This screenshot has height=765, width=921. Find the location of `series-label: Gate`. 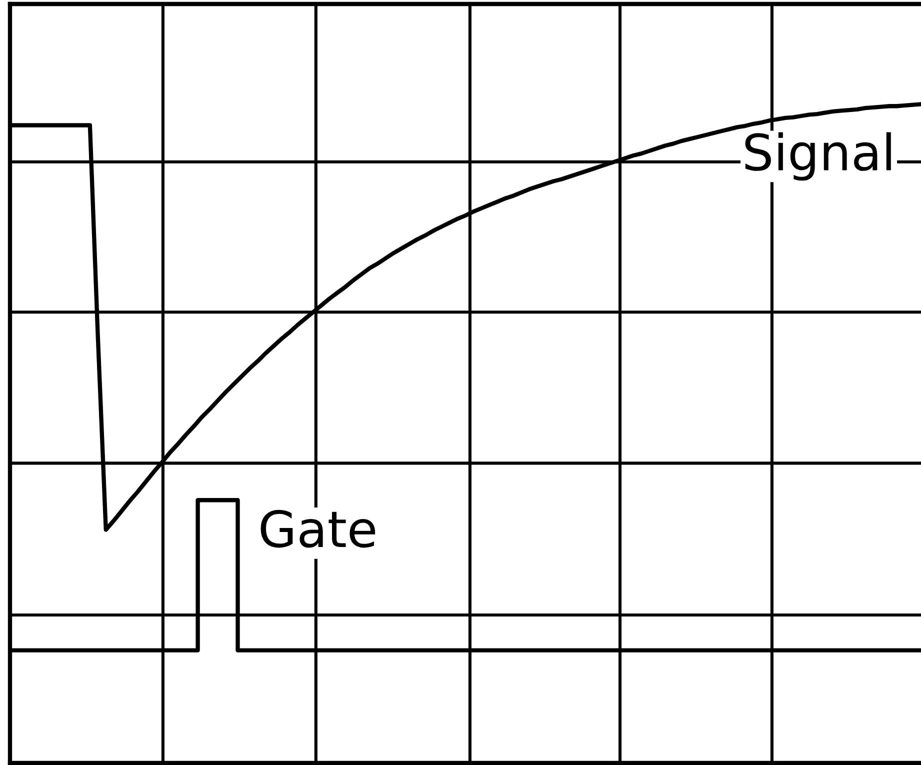

series-label: Gate is located at coordinates (318, 529).